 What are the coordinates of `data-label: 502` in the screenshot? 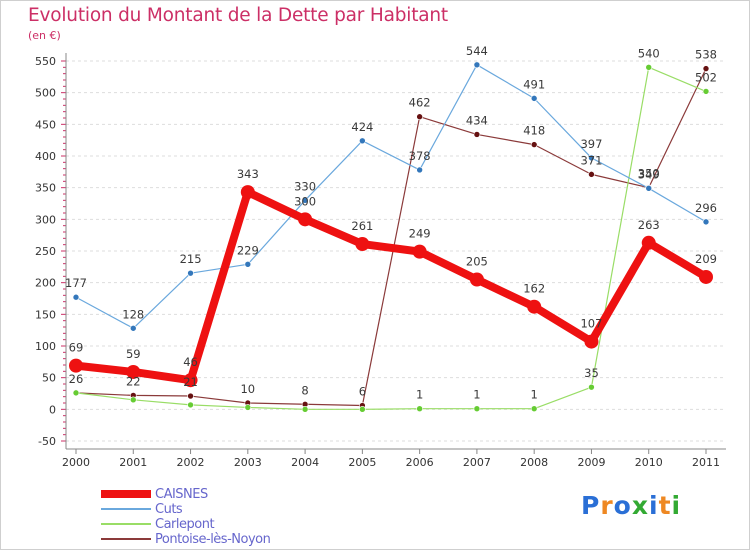 It's located at (706, 77).